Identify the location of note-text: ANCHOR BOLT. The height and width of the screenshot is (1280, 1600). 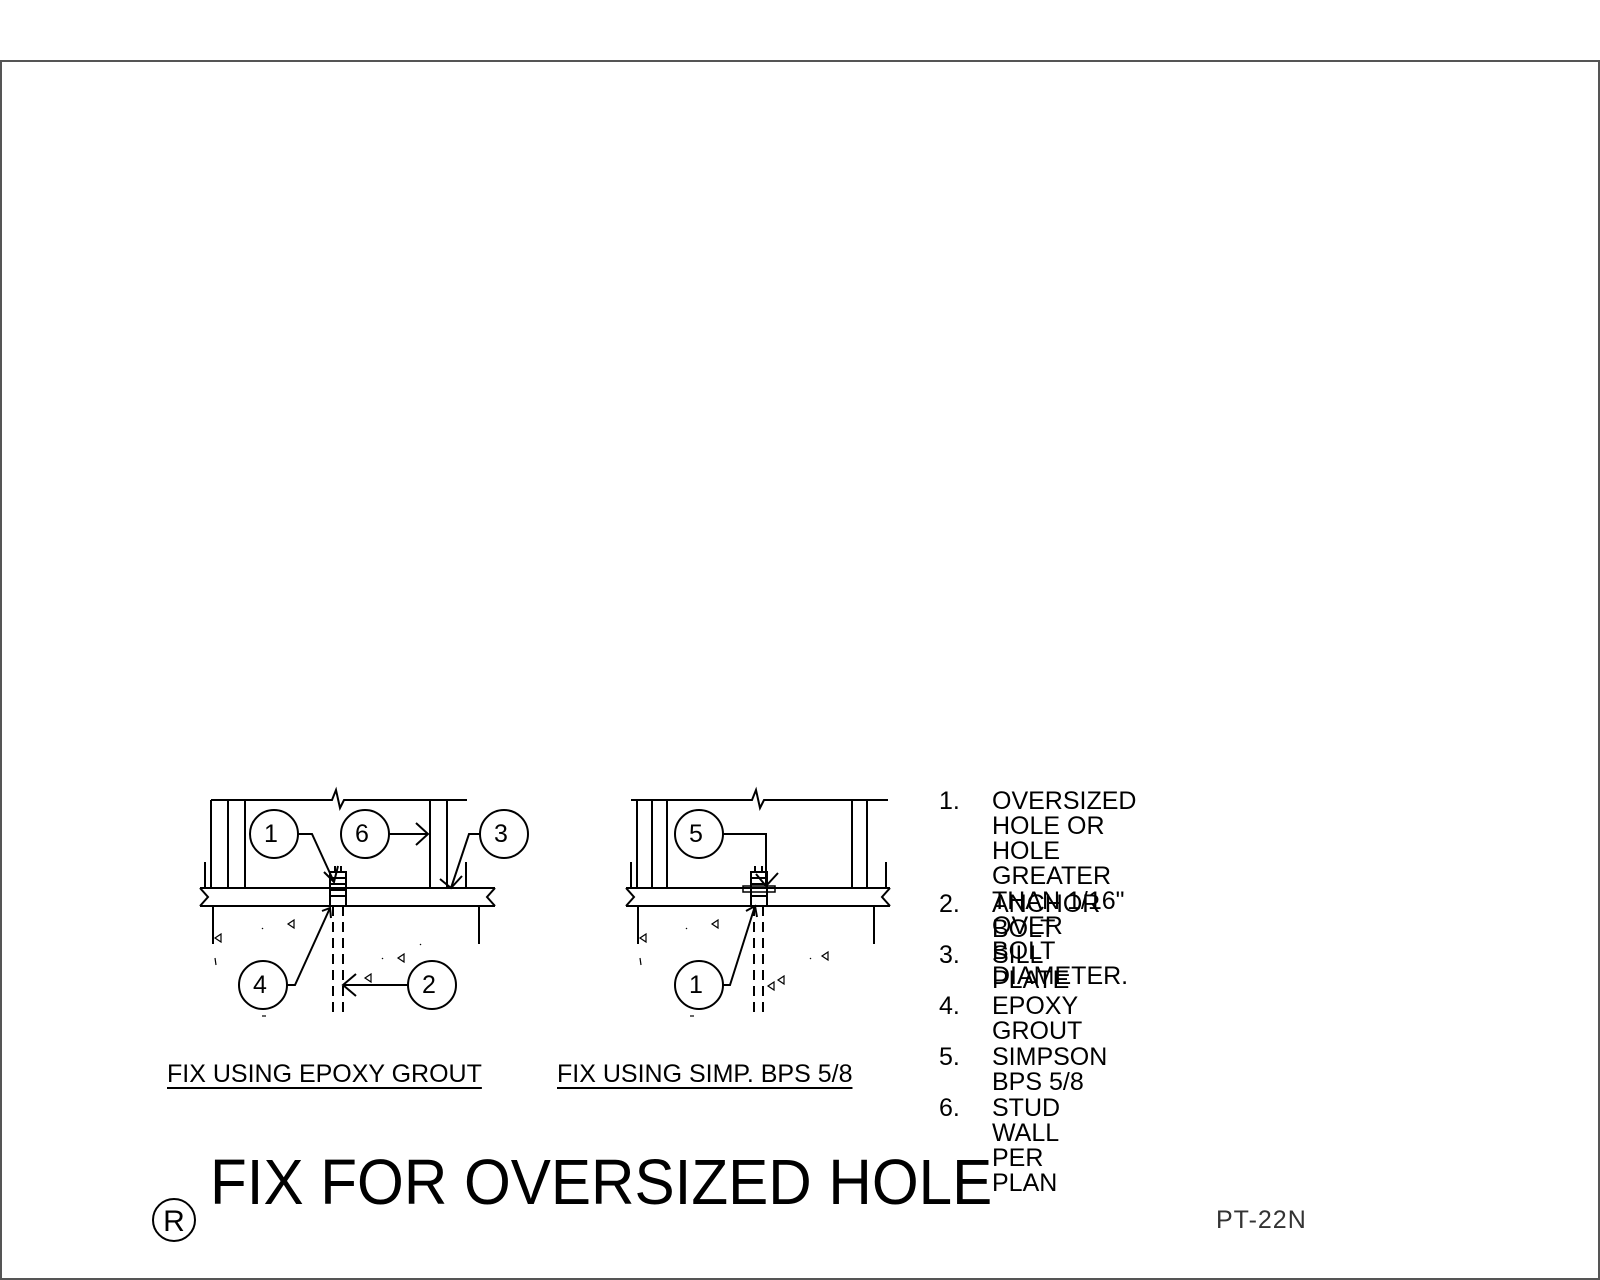
(1046, 916).